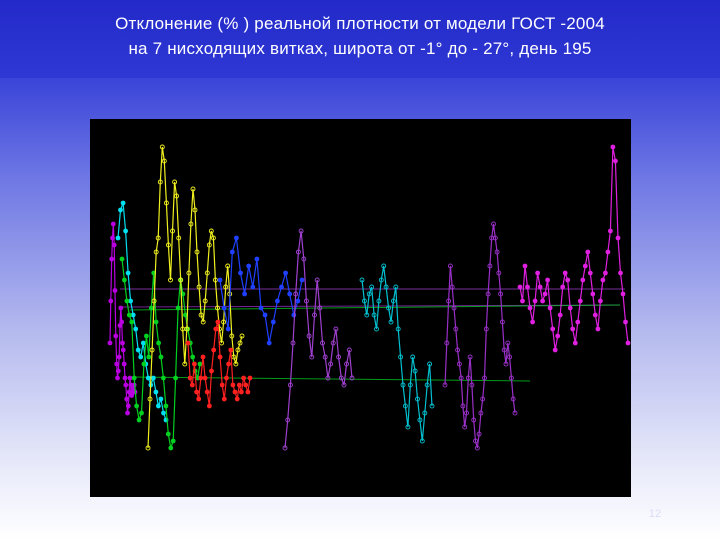  I want to click on slide-number: 12, so click(655, 514).